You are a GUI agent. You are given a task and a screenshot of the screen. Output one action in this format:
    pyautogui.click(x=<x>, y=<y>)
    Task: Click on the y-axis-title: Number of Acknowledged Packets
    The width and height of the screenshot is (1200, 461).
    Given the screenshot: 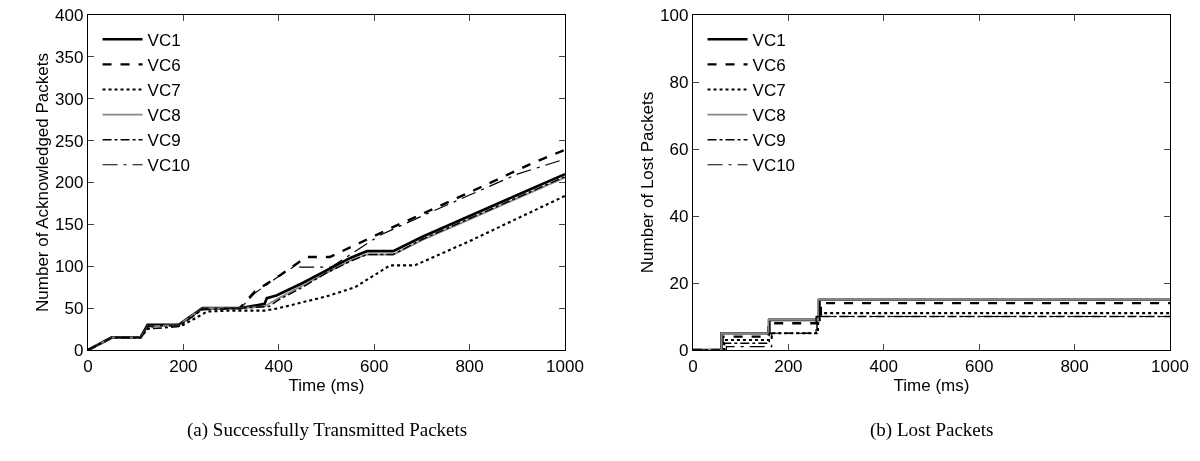 What is the action you would take?
    pyautogui.click(x=42, y=182)
    